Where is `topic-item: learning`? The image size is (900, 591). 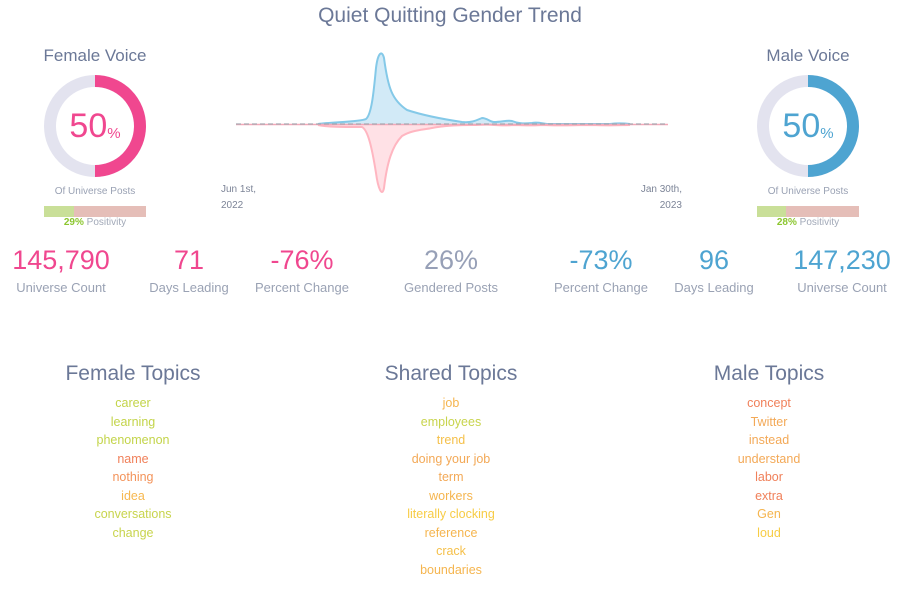 topic-item: learning is located at coordinates (133, 421).